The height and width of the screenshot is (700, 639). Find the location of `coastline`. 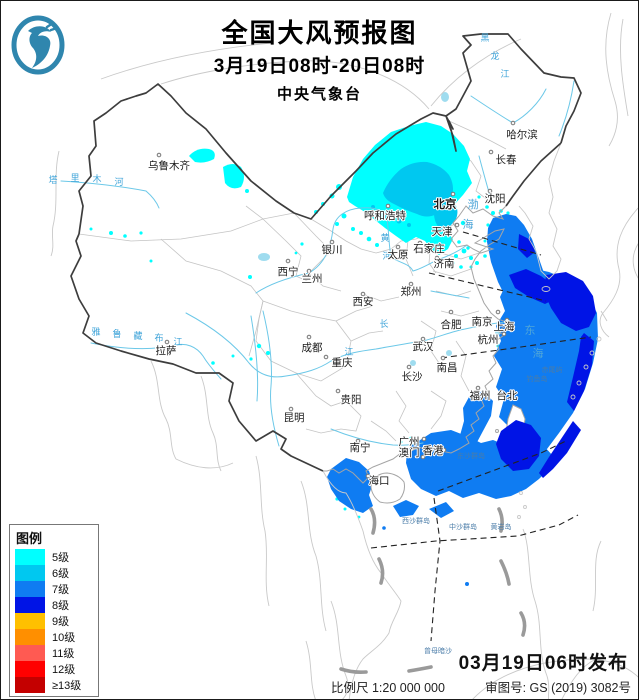

coastline is located at coordinates (415, 344).